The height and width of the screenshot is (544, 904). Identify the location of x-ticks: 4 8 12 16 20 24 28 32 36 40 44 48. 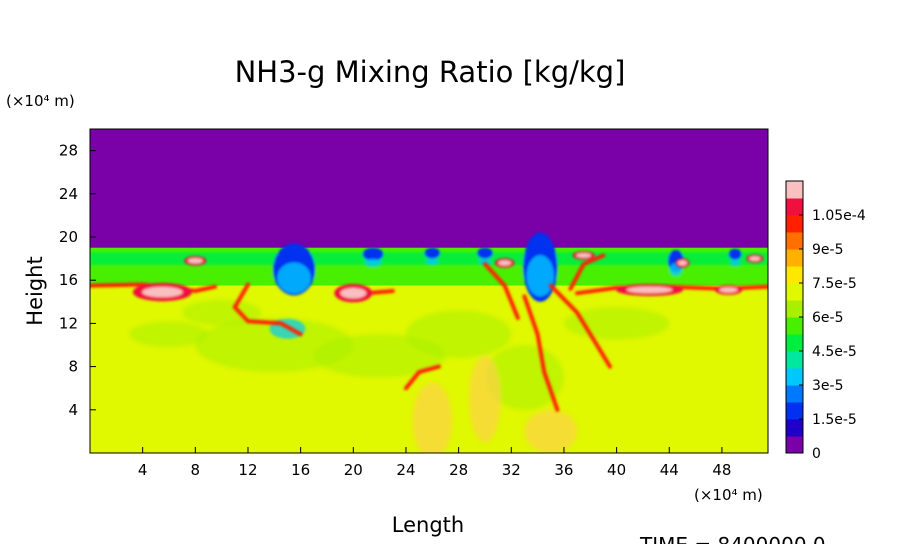
(434, 463).